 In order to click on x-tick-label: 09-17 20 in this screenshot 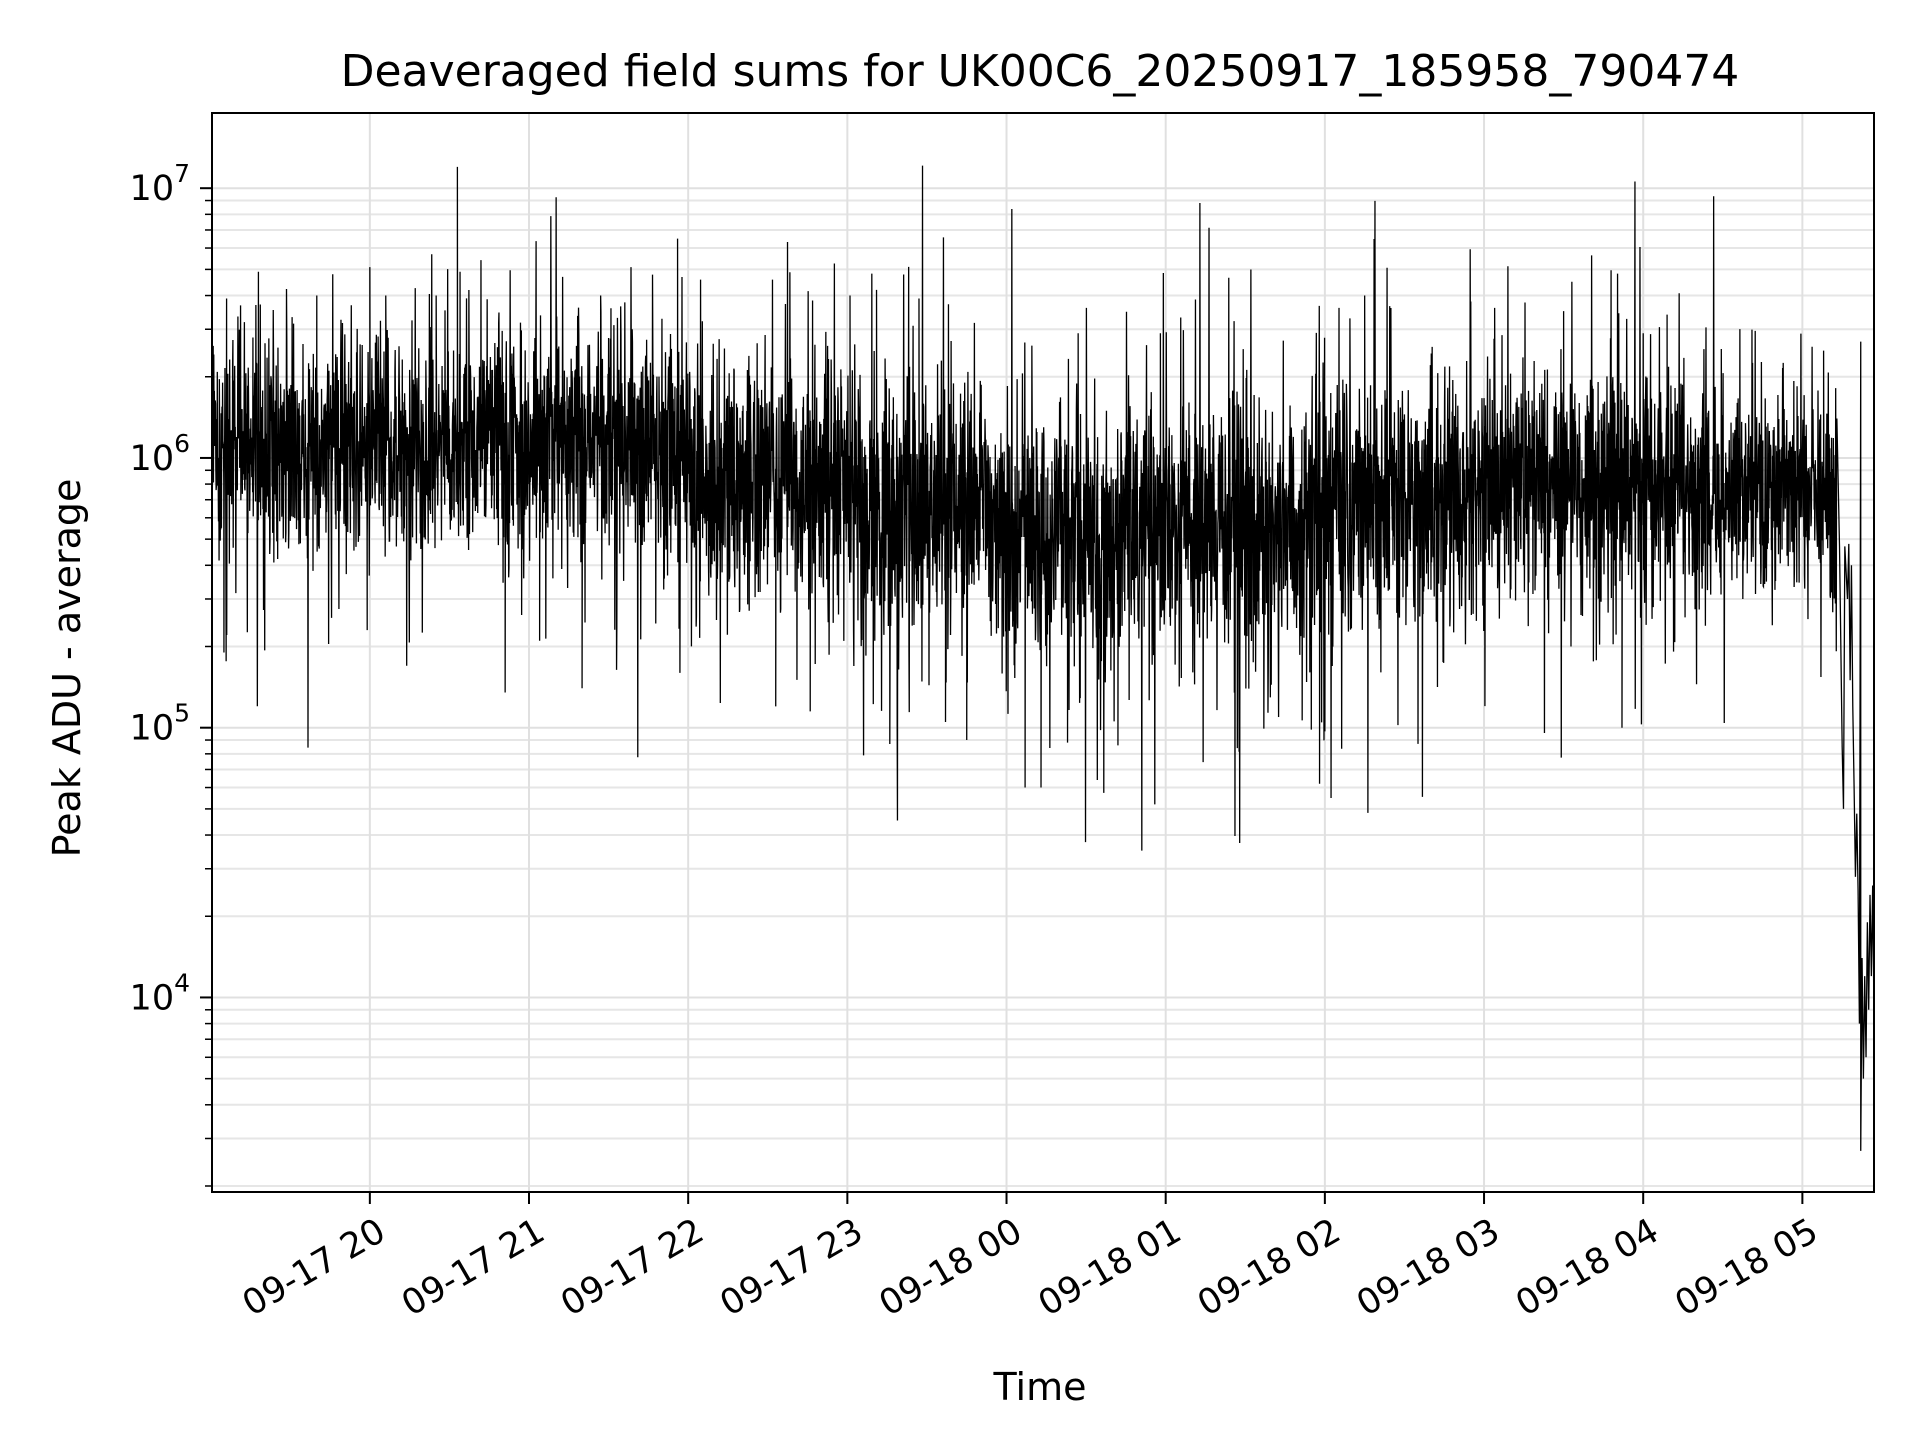, I will do `click(314, 1267)`.